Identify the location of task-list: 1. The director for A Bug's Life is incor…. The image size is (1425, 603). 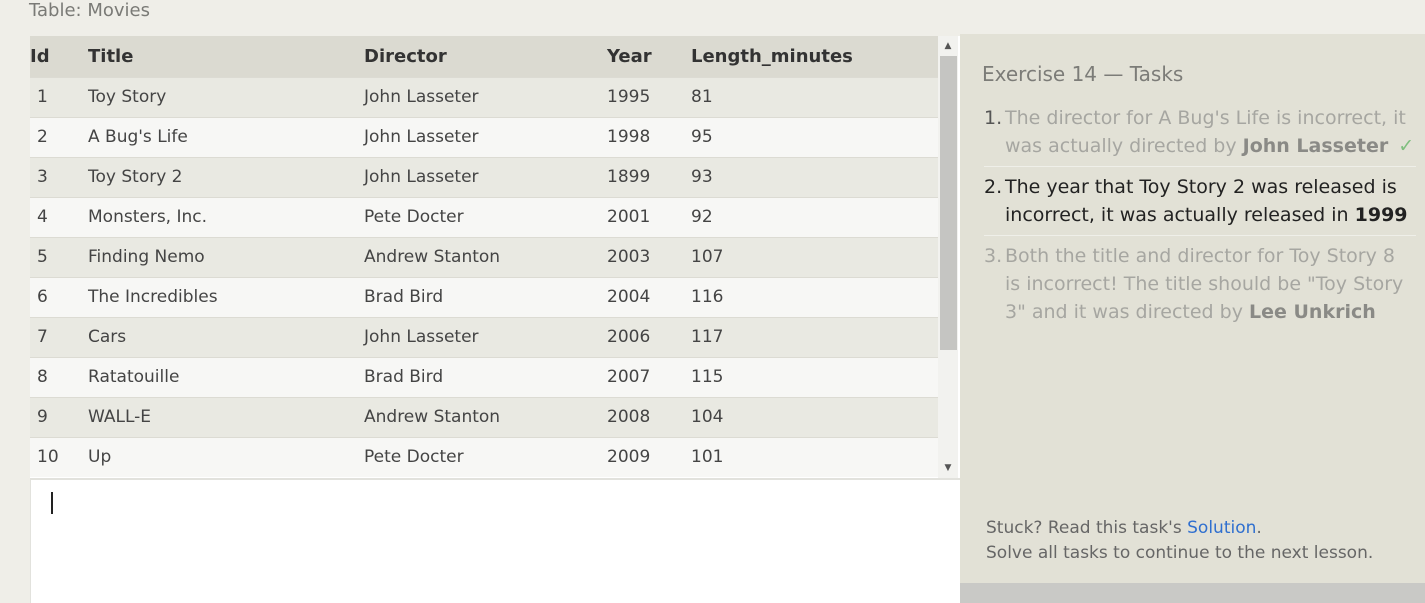
(1200, 221).